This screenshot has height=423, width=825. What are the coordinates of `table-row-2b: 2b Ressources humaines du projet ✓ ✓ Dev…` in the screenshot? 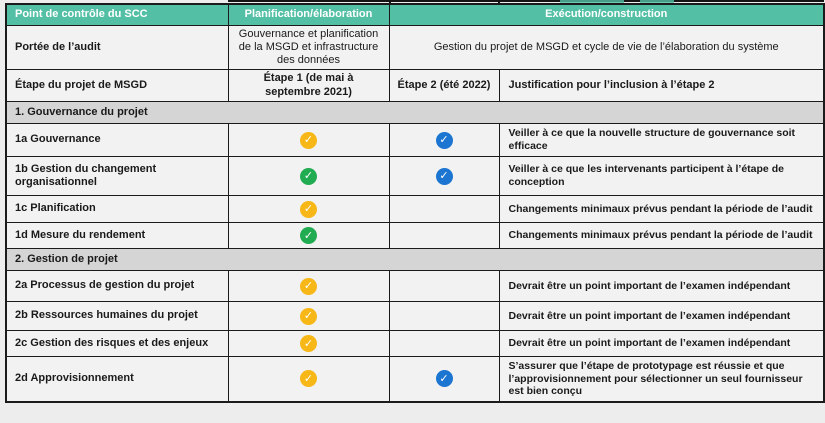 It's located at (415, 316).